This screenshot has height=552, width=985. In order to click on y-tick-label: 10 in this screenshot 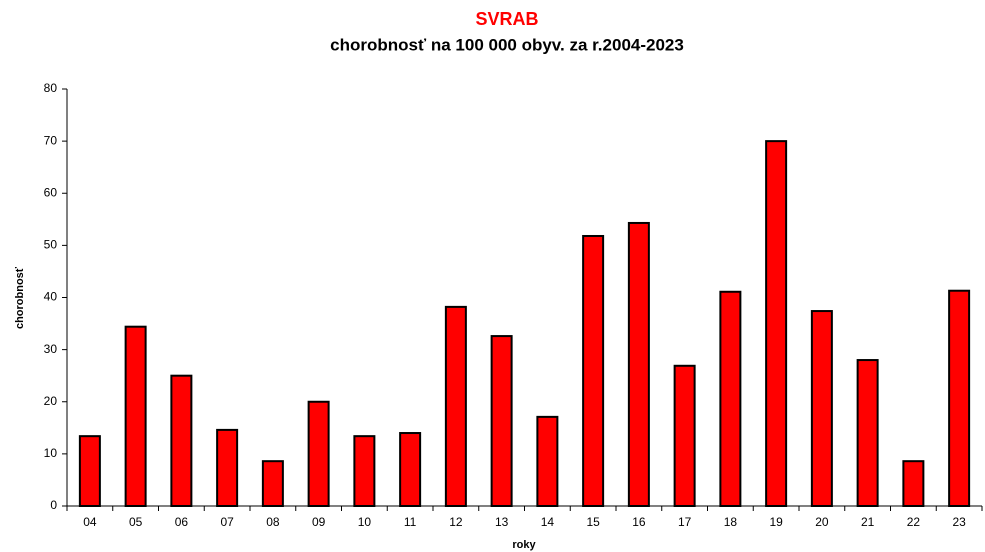, I will do `click(51, 453)`.